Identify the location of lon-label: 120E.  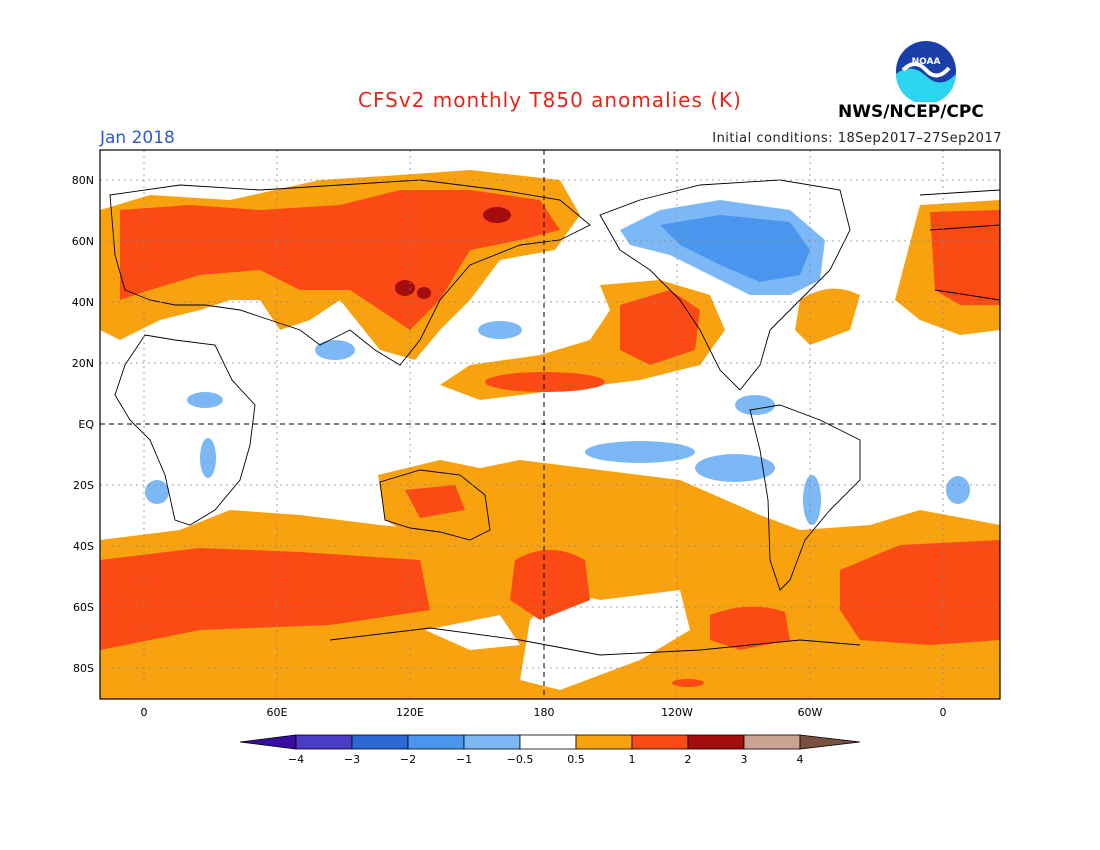
(410, 712).